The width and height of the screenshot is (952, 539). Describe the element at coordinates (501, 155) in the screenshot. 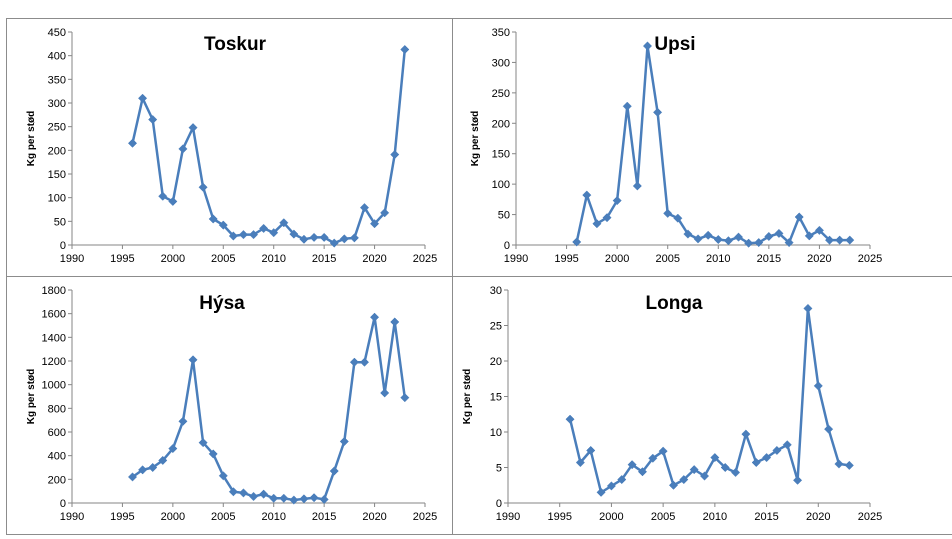

I see `y-tick-label: 150` at that location.